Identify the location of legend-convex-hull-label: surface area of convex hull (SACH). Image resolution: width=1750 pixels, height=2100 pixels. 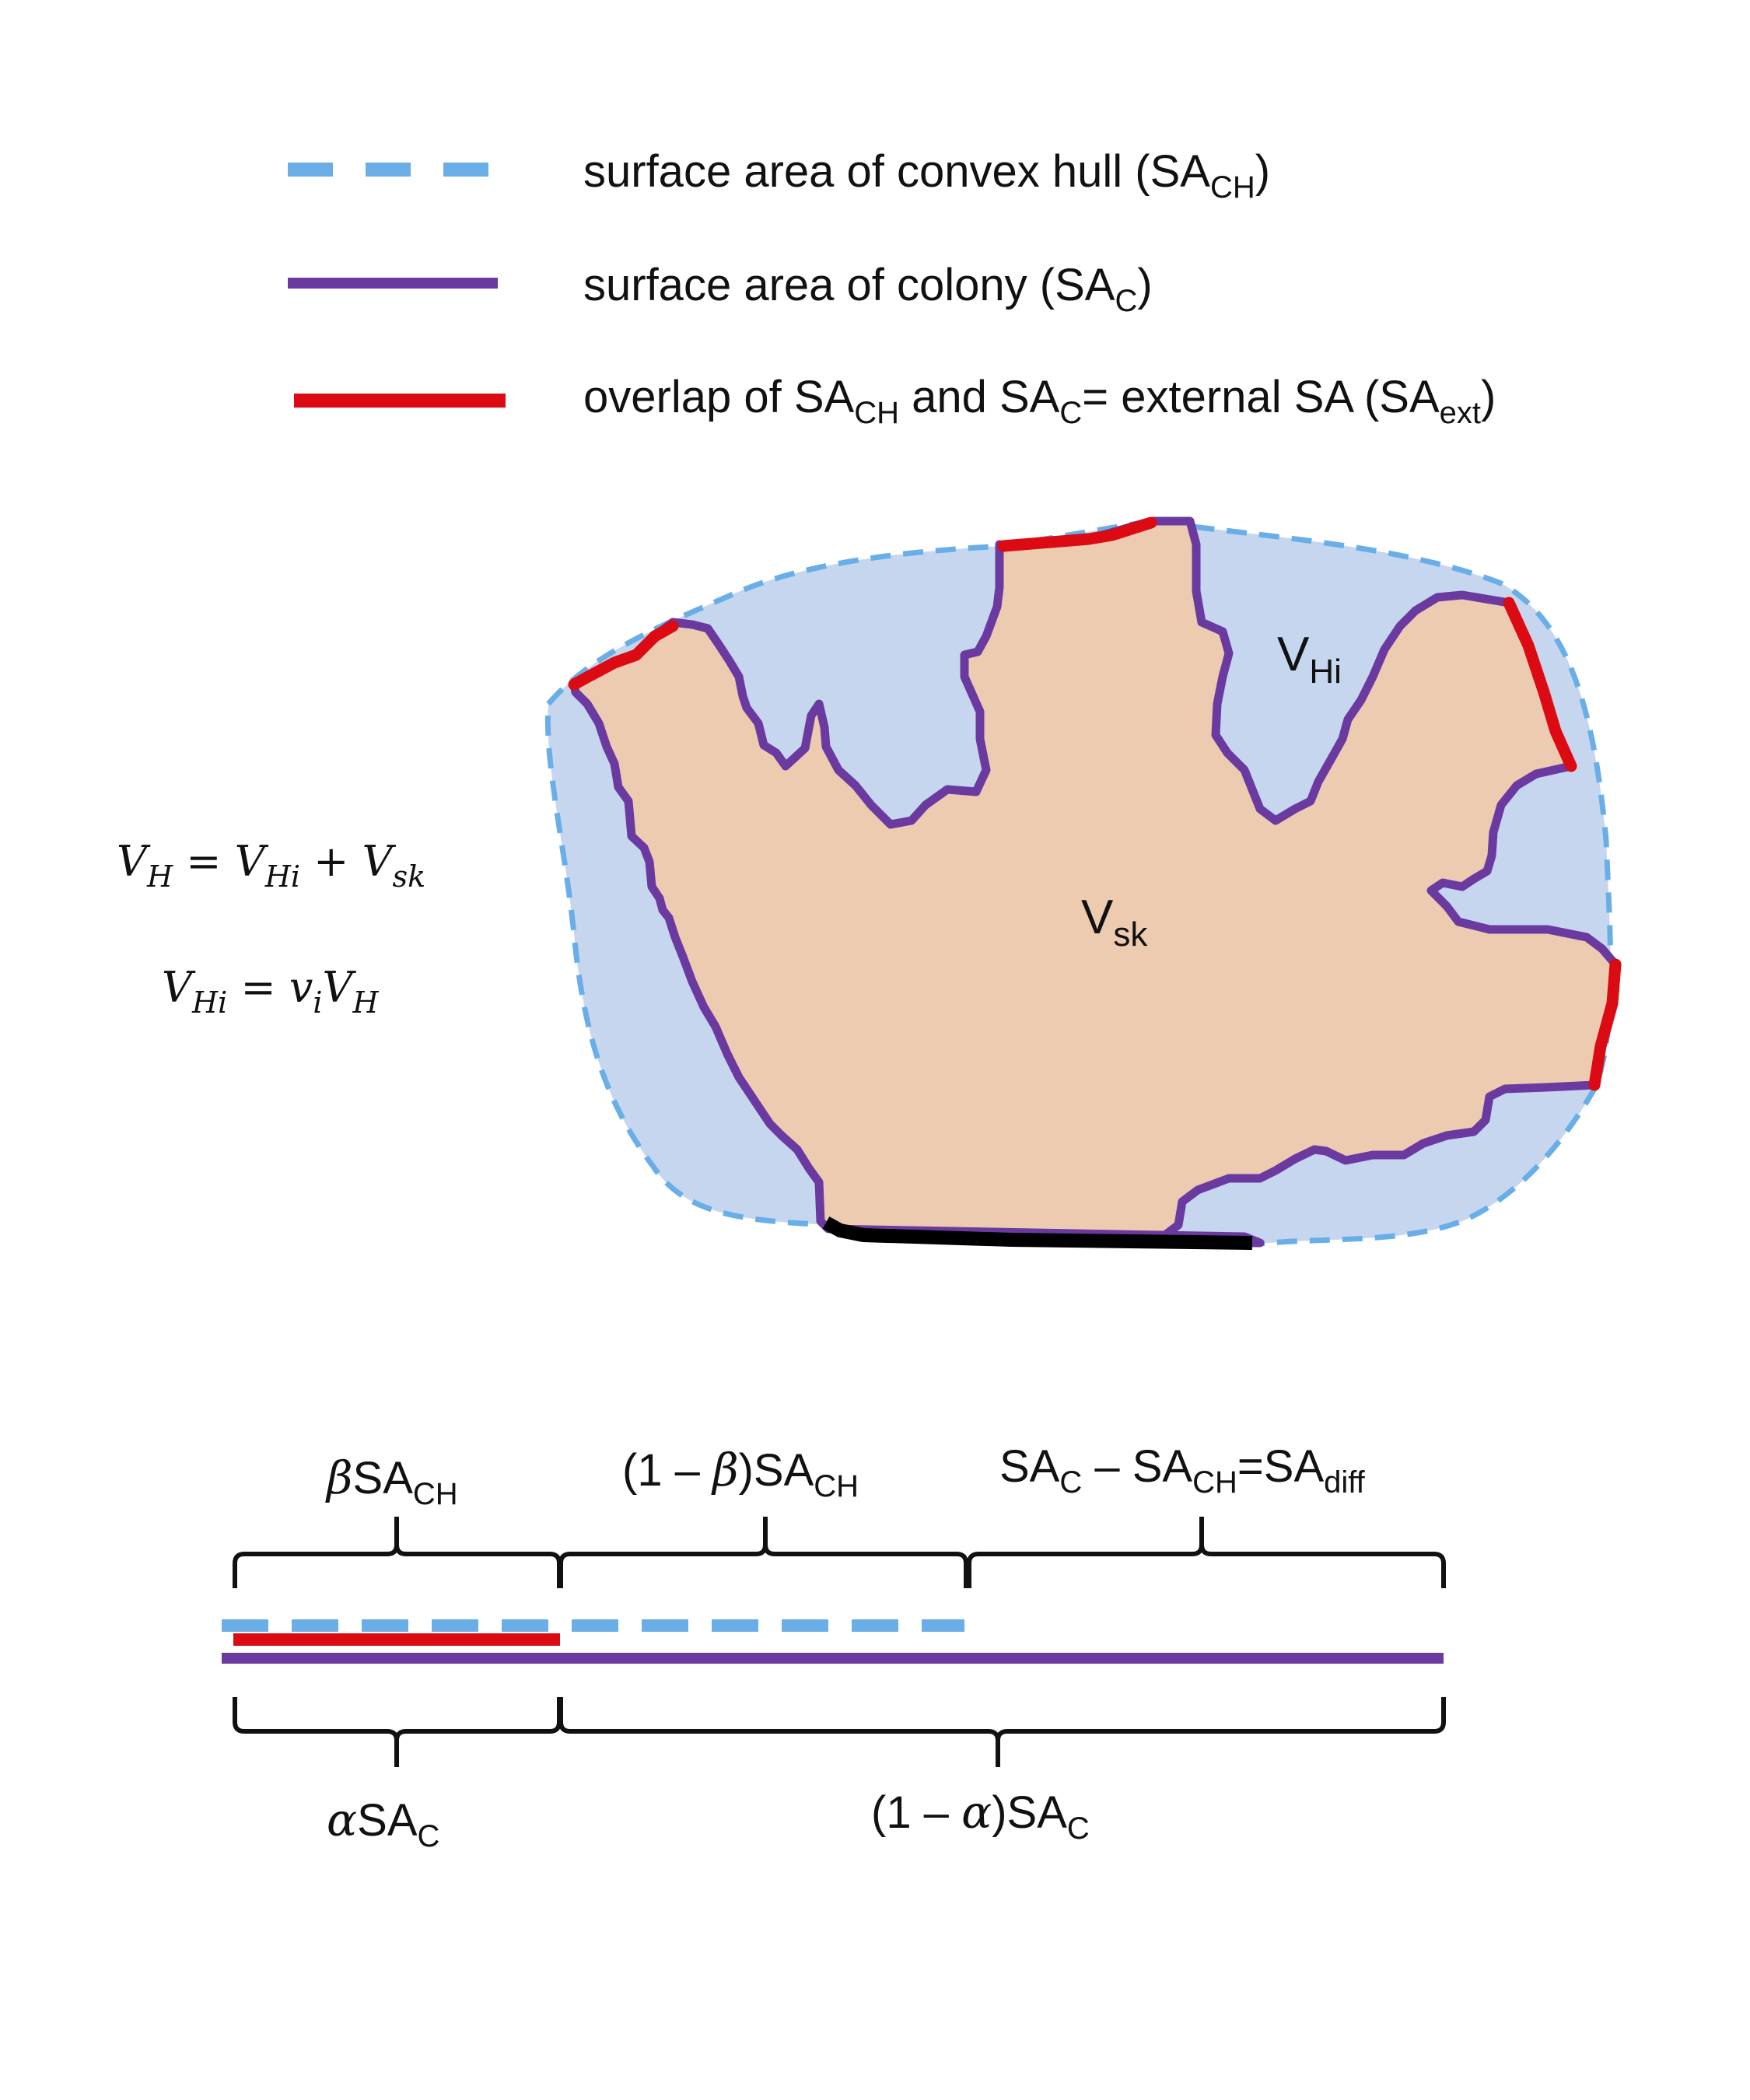
(927, 176).